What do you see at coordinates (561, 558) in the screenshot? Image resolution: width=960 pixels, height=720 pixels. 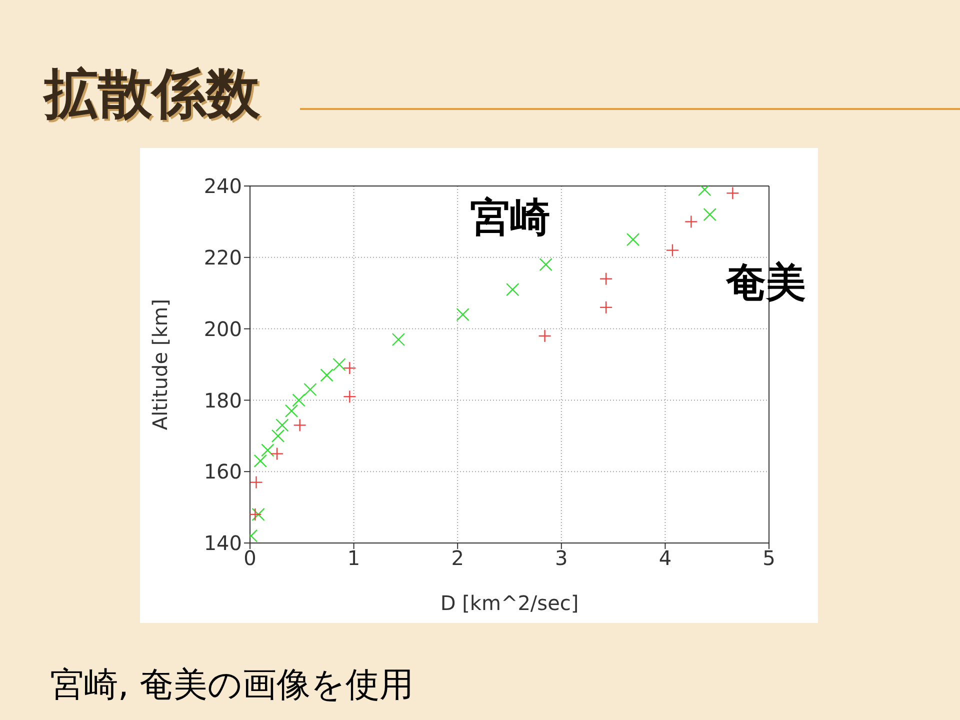 I see `x-tick-label: 3` at bounding box center [561, 558].